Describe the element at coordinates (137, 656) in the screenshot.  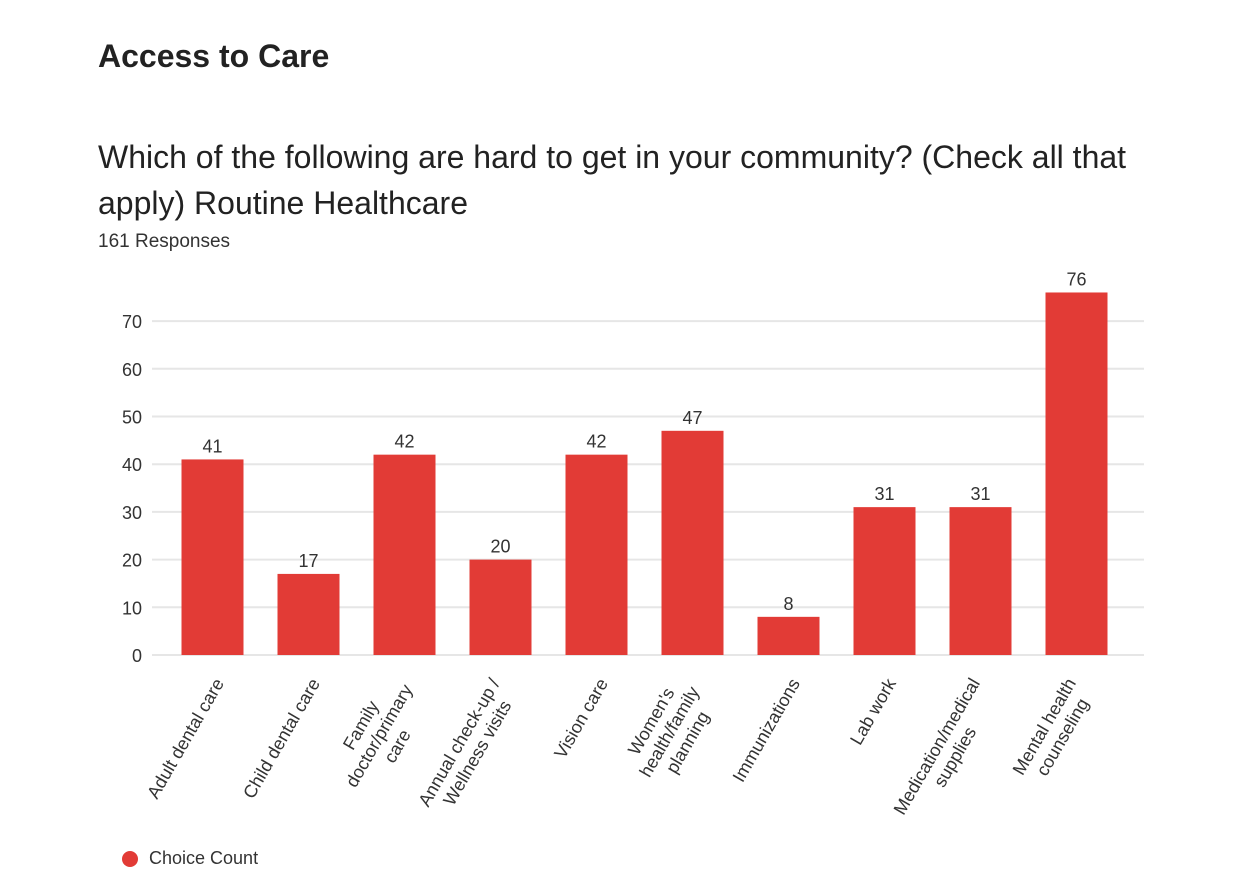
I see `y-tick-label: 0` at that location.